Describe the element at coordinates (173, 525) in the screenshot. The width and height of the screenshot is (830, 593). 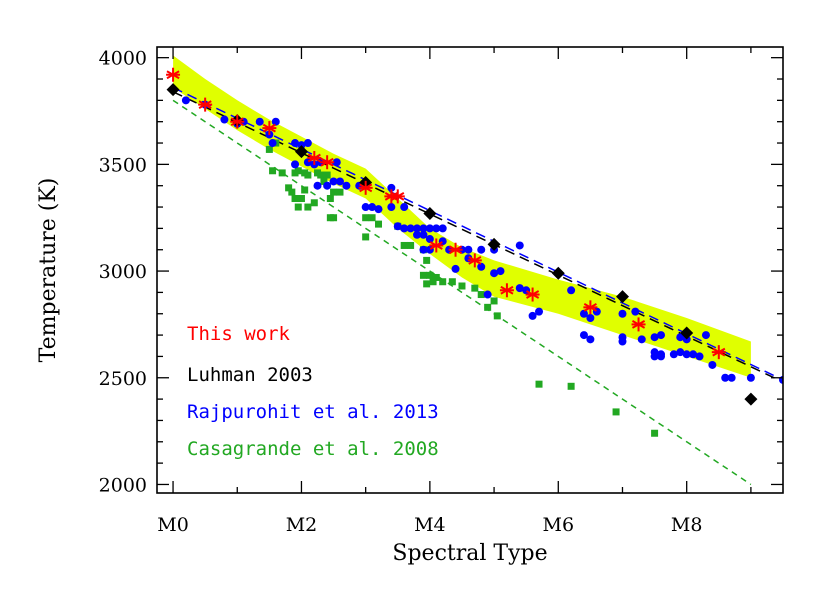
I see `x-tick-label: M0` at that location.